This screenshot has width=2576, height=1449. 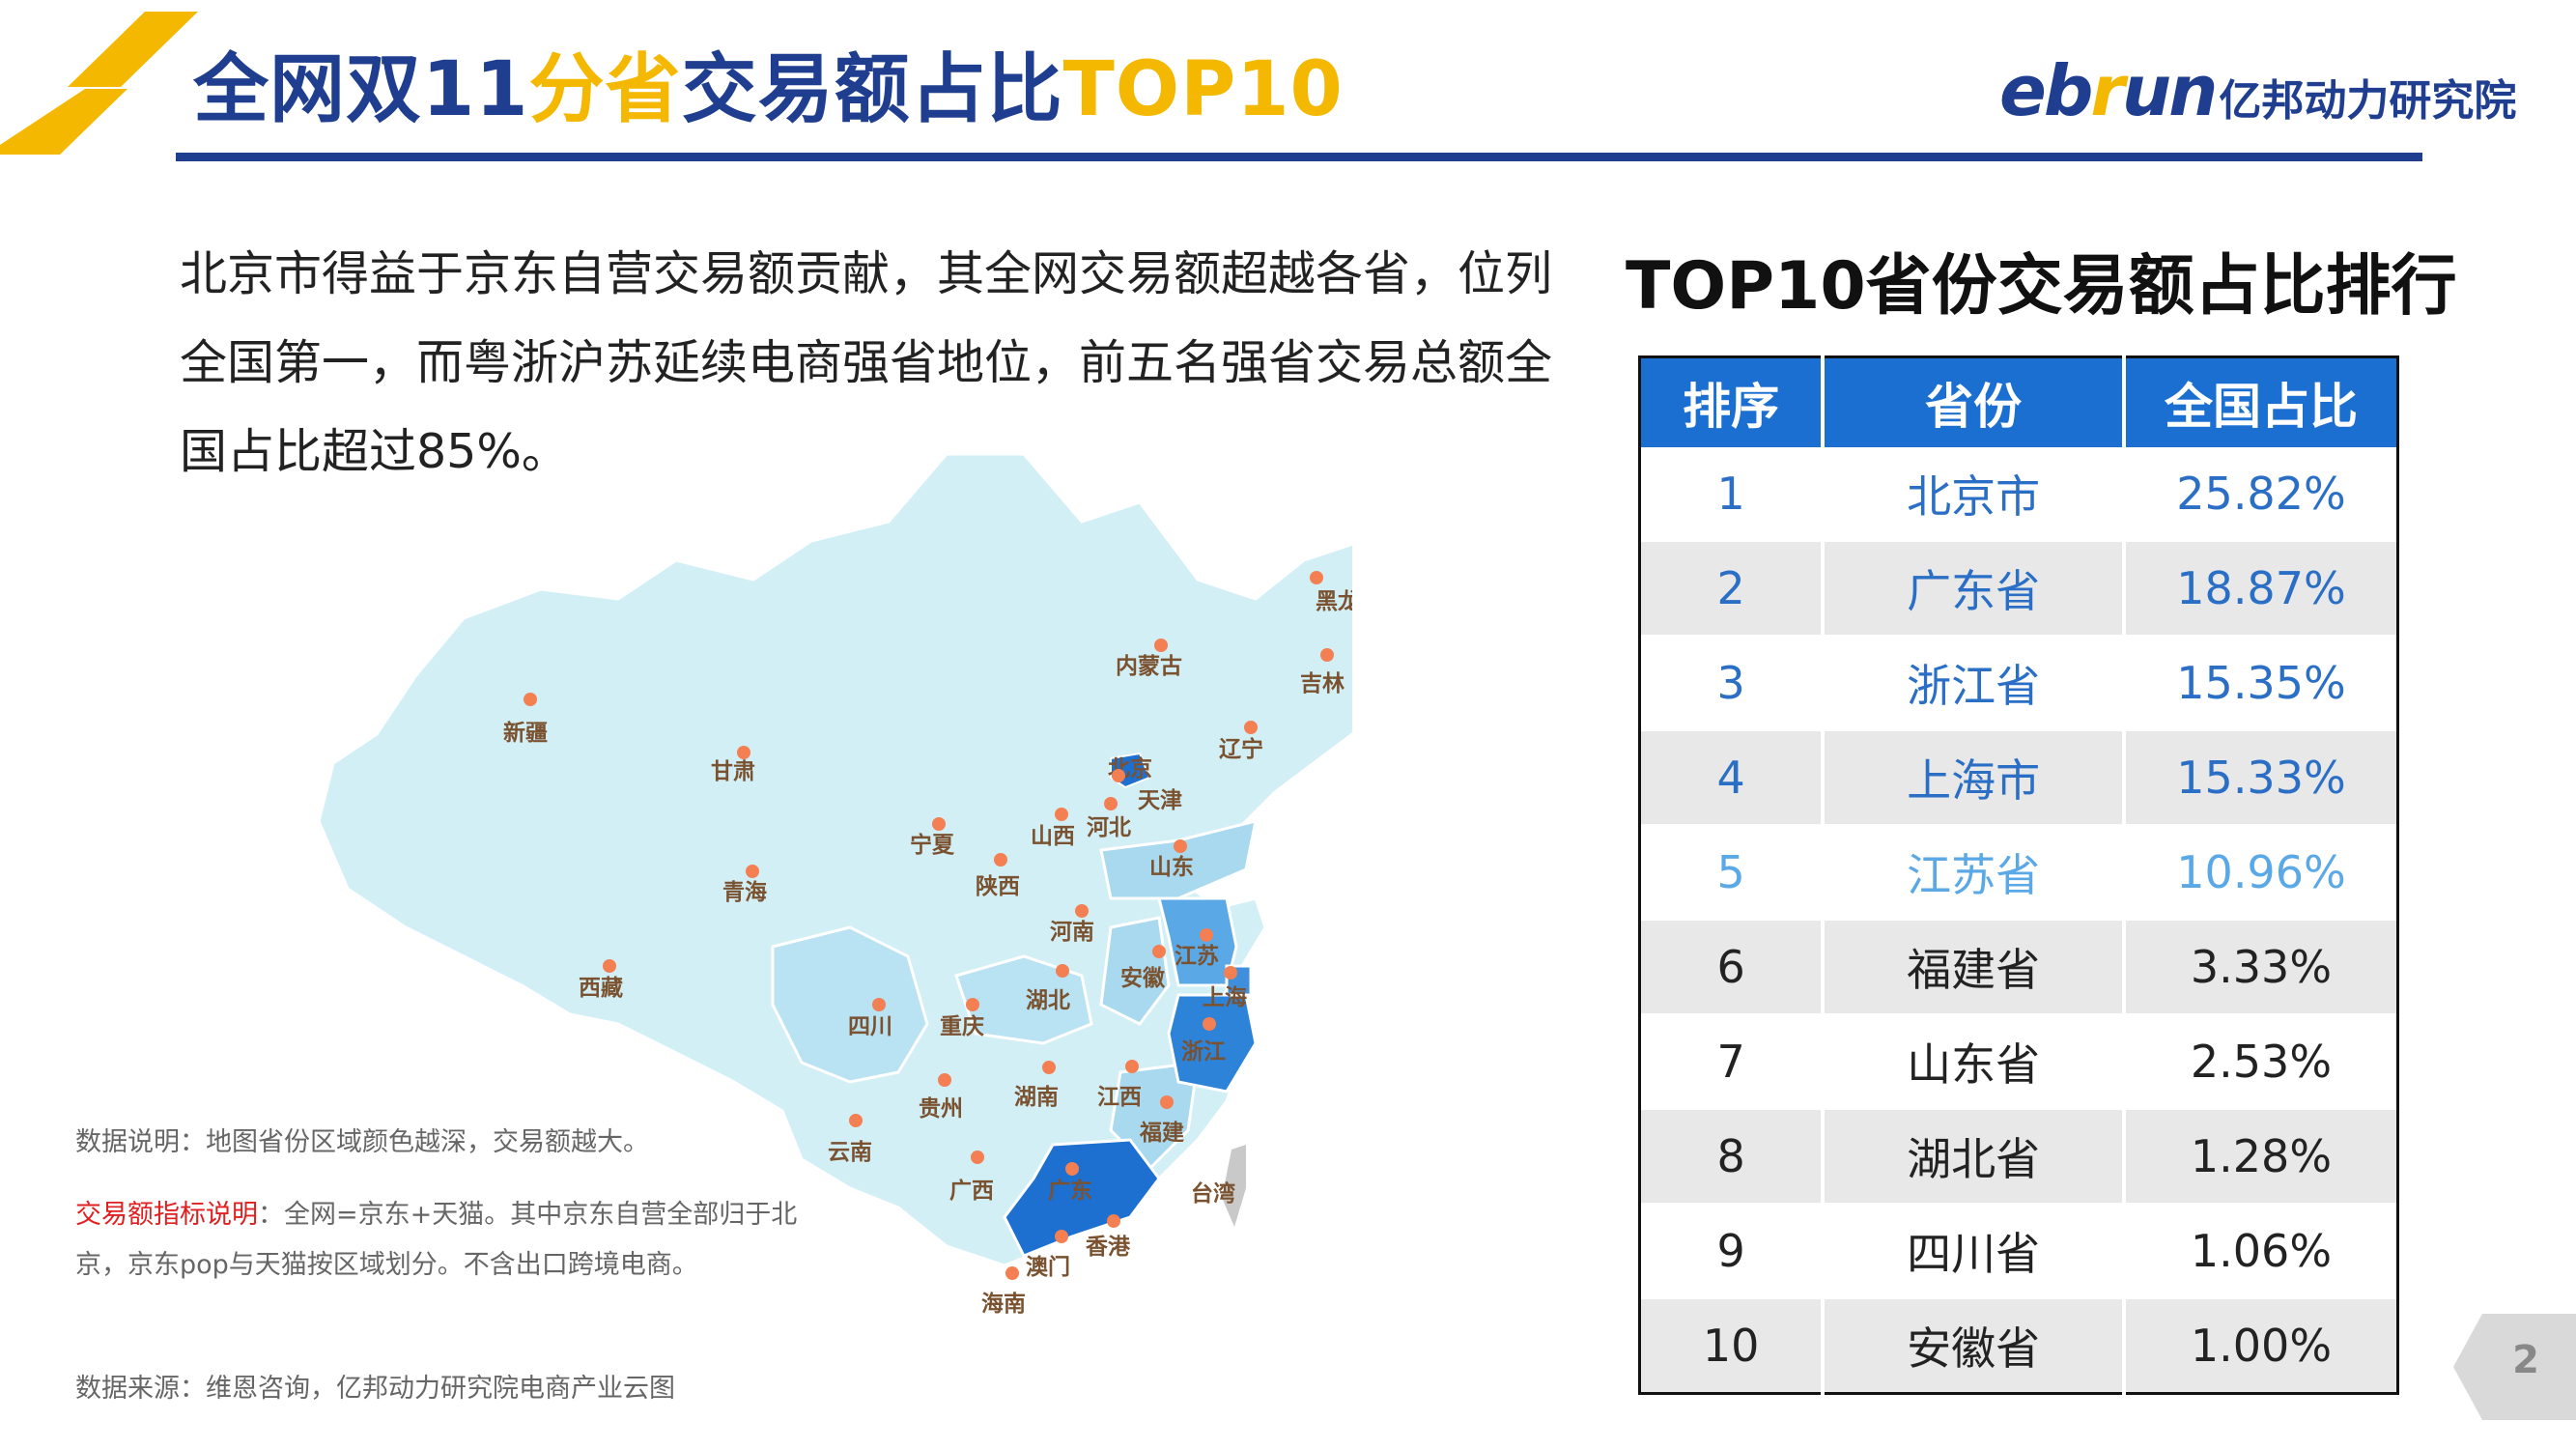 What do you see at coordinates (2170, 90) in the screenshot?
I see `brand-word-c: un` at bounding box center [2170, 90].